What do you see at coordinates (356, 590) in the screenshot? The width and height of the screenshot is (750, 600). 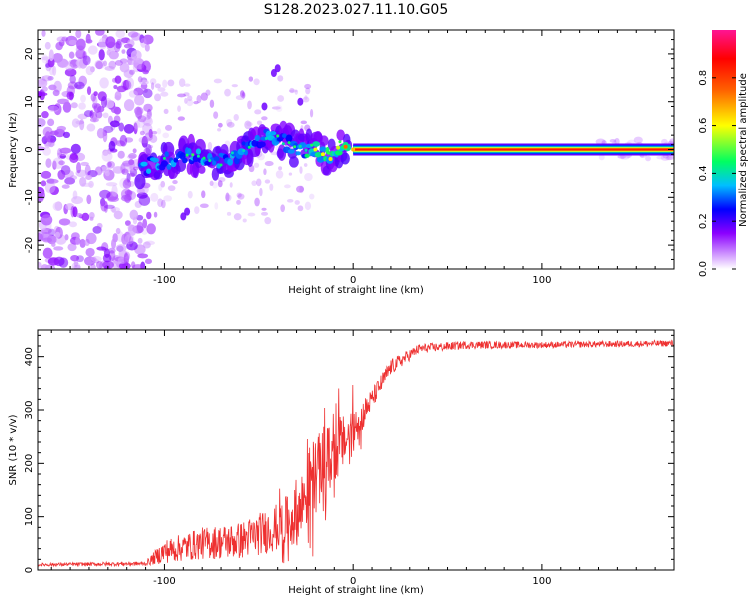 I see `snr-x-axis-label: Height of straight line (km)` at bounding box center [356, 590].